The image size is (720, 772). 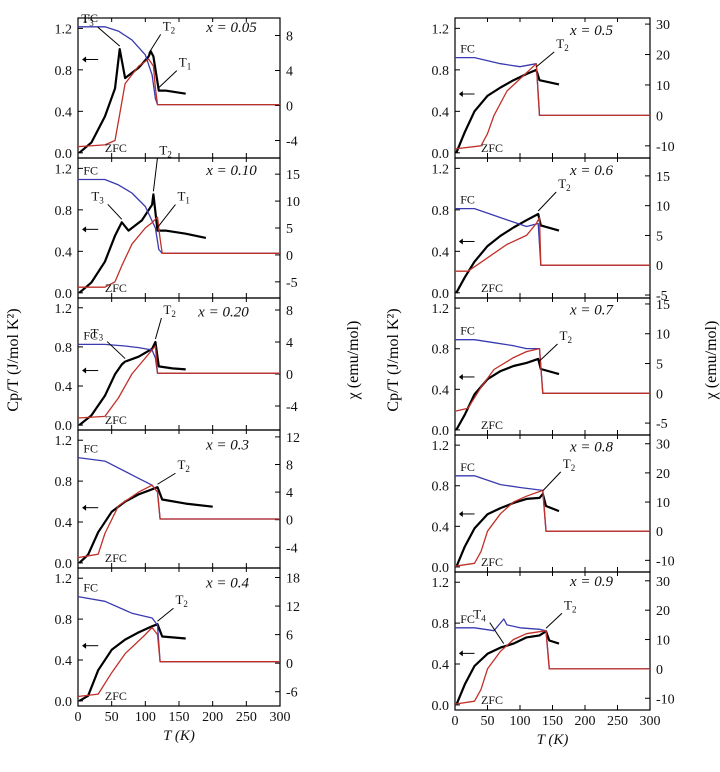 What do you see at coordinates (663, 25) in the screenshot?
I see `y-tick-right-label: 30` at bounding box center [663, 25].